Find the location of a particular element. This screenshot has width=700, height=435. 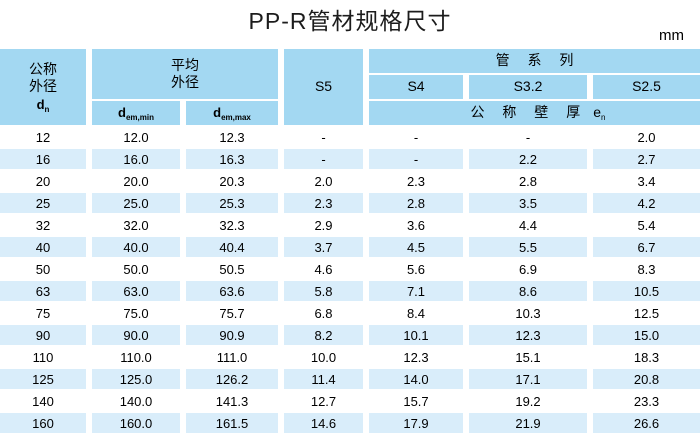

header-s5: S5 is located at coordinates (323, 87).